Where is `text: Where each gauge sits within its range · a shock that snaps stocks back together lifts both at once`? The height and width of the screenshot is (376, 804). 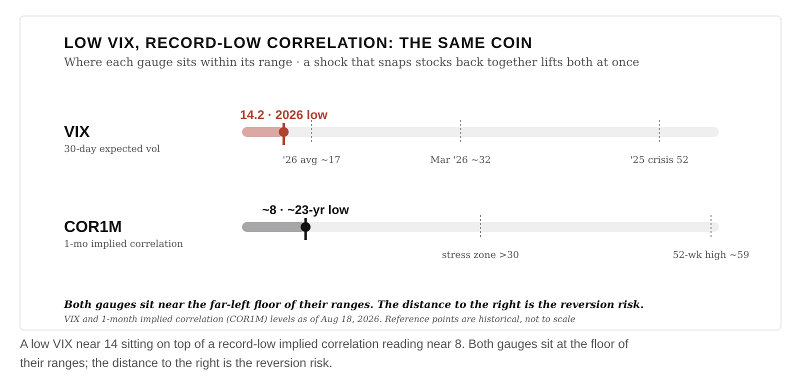 text: Where each gauge sits within its range · a shock that snaps stocks back together lifts both at once is located at coordinates (352, 62).